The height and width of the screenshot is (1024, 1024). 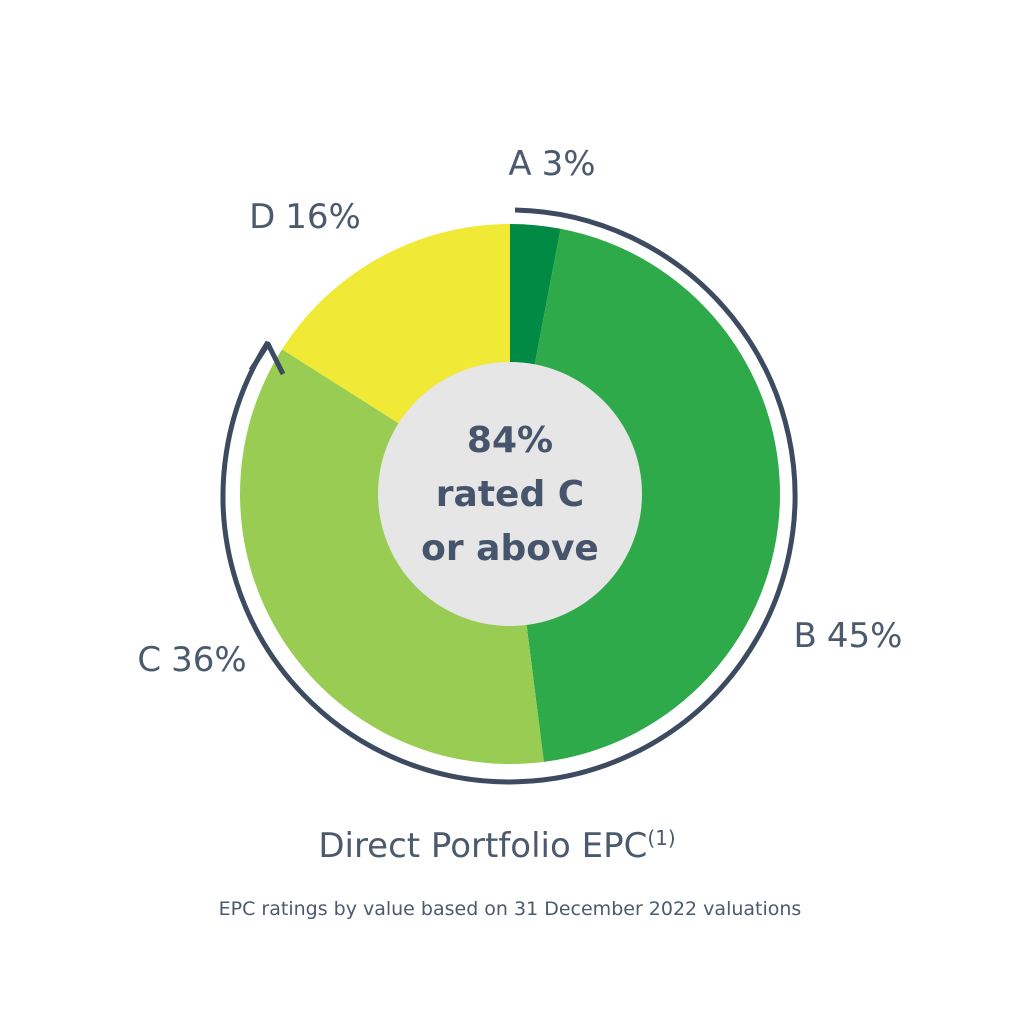 What do you see at coordinates (510, 548) in the screenshot?
I see `center-line: or above` at bounding box center [510, 548].